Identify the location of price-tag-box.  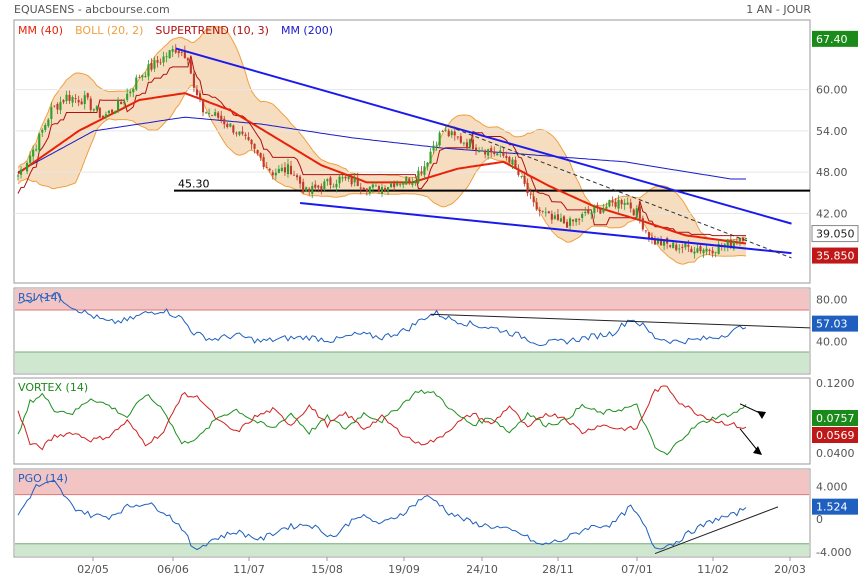
(835, 234).